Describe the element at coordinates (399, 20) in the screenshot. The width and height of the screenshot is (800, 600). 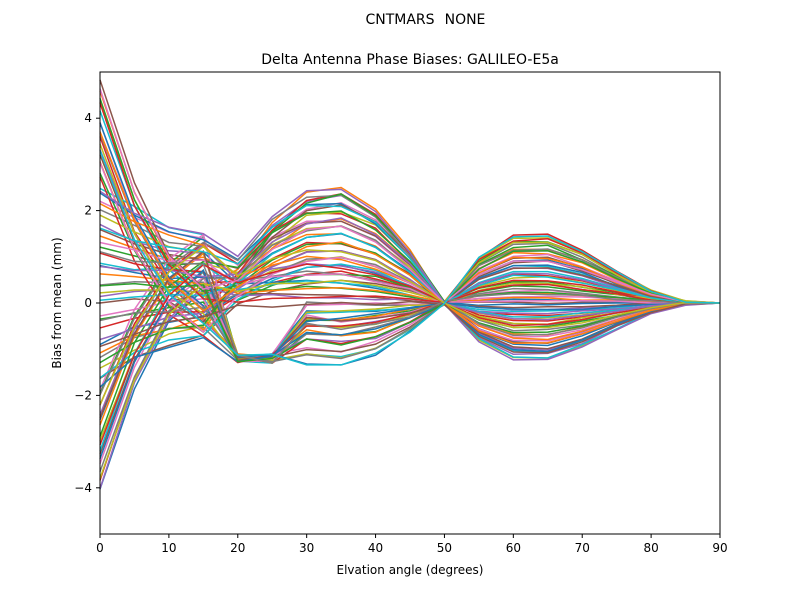
I see `suptitle-station: CNTMARS` at that location.